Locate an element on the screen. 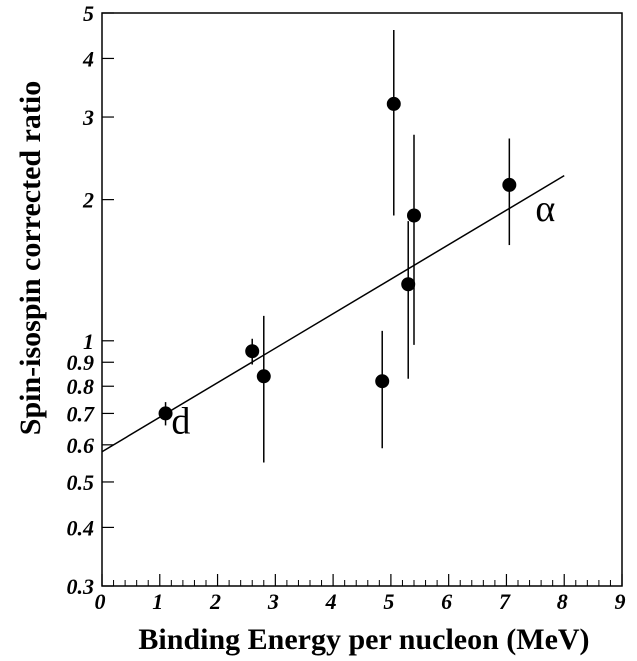 Image resolution: width=637 pixels, height=661 pixels. annotation-label: α is located at coordinates (545, 209).